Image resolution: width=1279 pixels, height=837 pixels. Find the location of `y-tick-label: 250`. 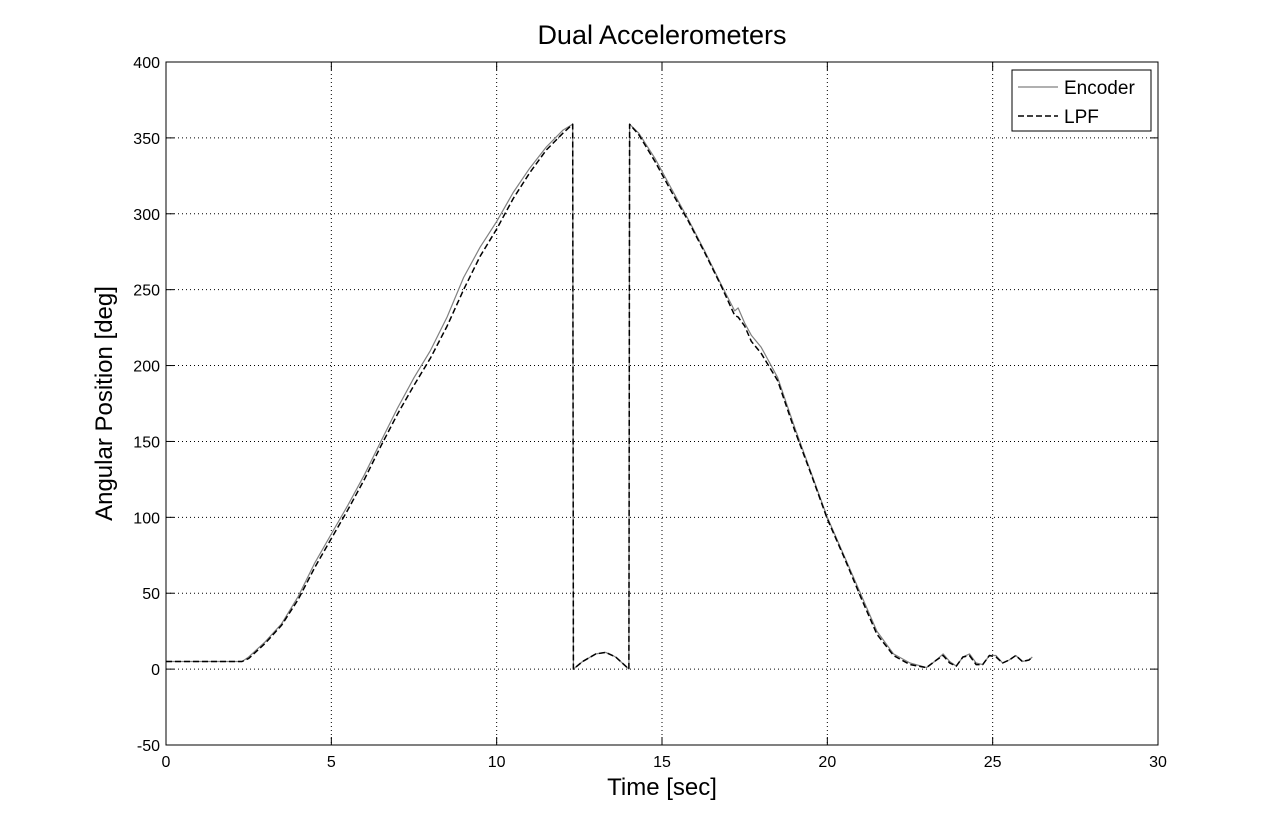

y-tick-label: 250 is located at coordinates (146, 291).